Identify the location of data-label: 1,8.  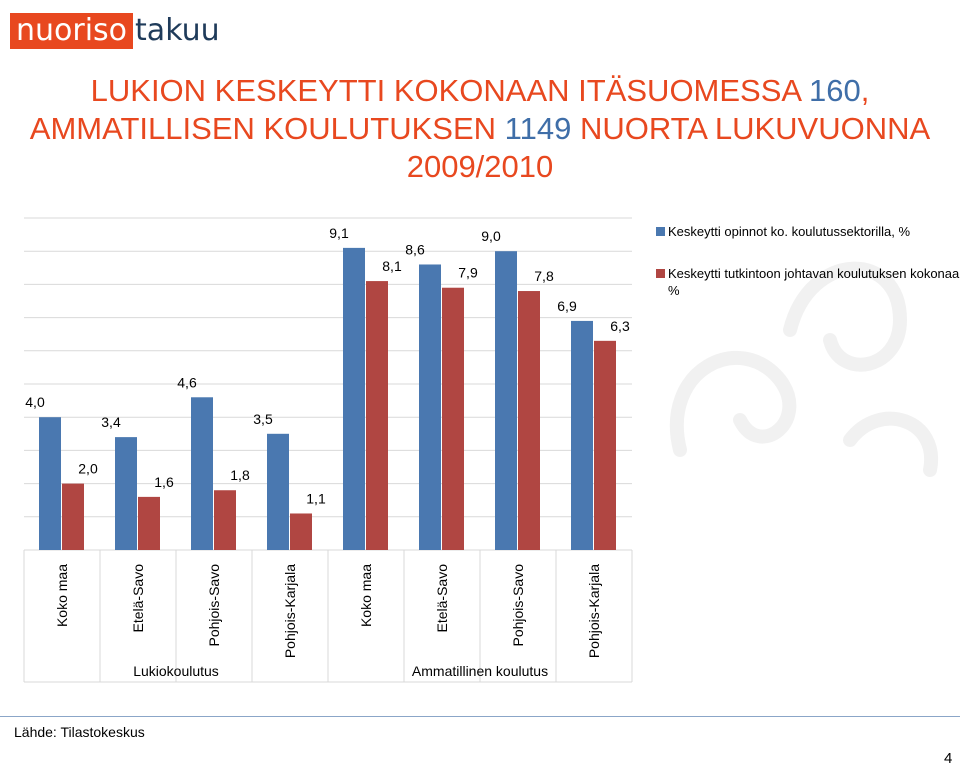
(240, 475).